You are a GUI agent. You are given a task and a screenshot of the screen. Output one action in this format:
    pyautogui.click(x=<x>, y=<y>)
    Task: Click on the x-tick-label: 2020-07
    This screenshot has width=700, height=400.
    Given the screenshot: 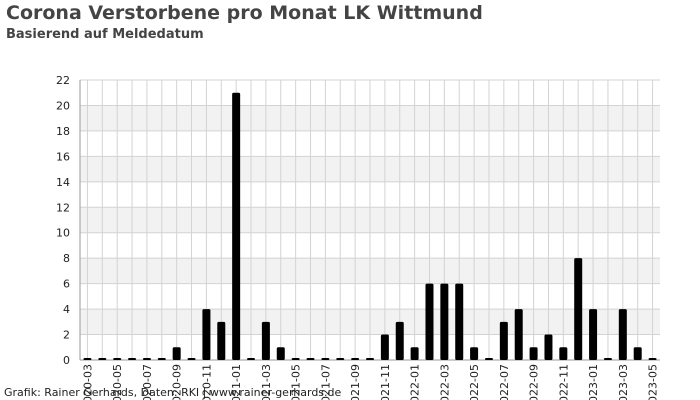 What is the action you would take?
    pyautogui.click(x=147, y=382)
    